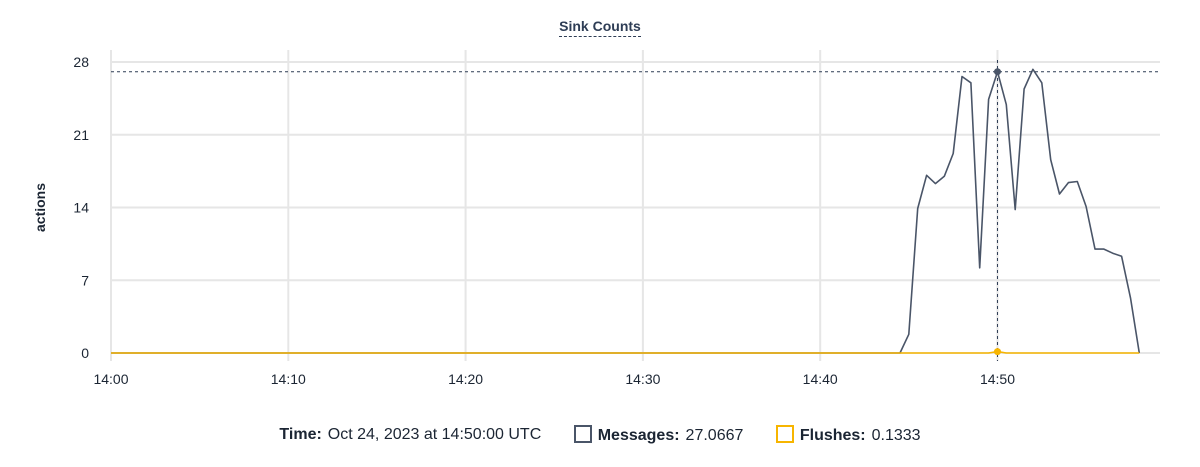 The image size is (1200, 467). I want to click on y-tick-label: 28, so click(81, 62).